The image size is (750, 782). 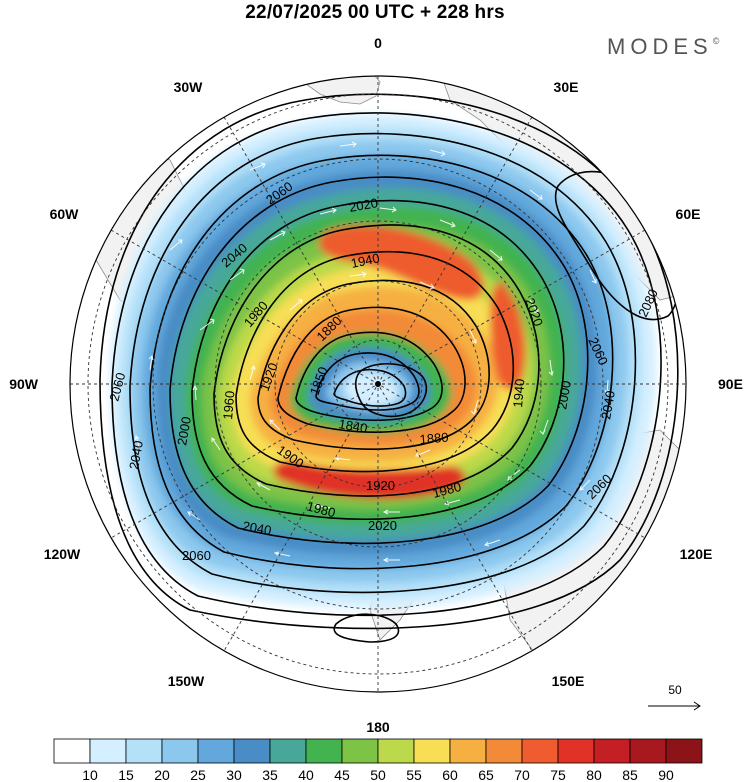 I want to click on contour-1900, so click(x=371, y=369).